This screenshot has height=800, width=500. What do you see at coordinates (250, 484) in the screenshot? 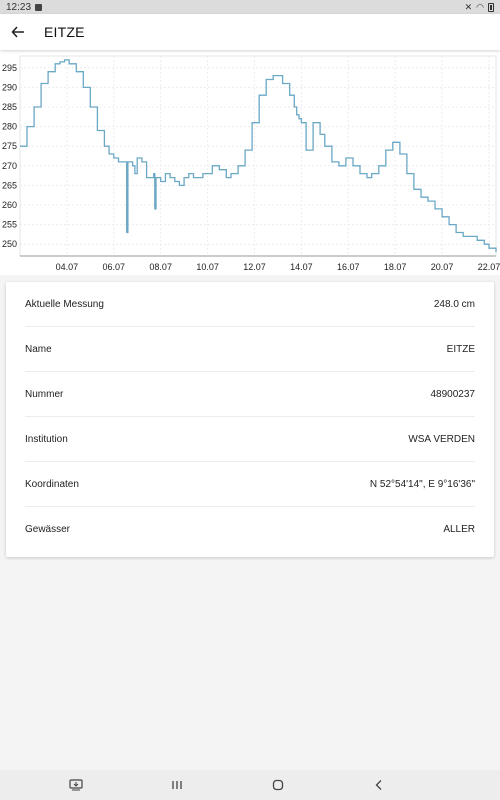
I see `info-row-coordinates: Koordinaten N 52°54'14", E 9°16'36"` at bounding box center [250, 484].